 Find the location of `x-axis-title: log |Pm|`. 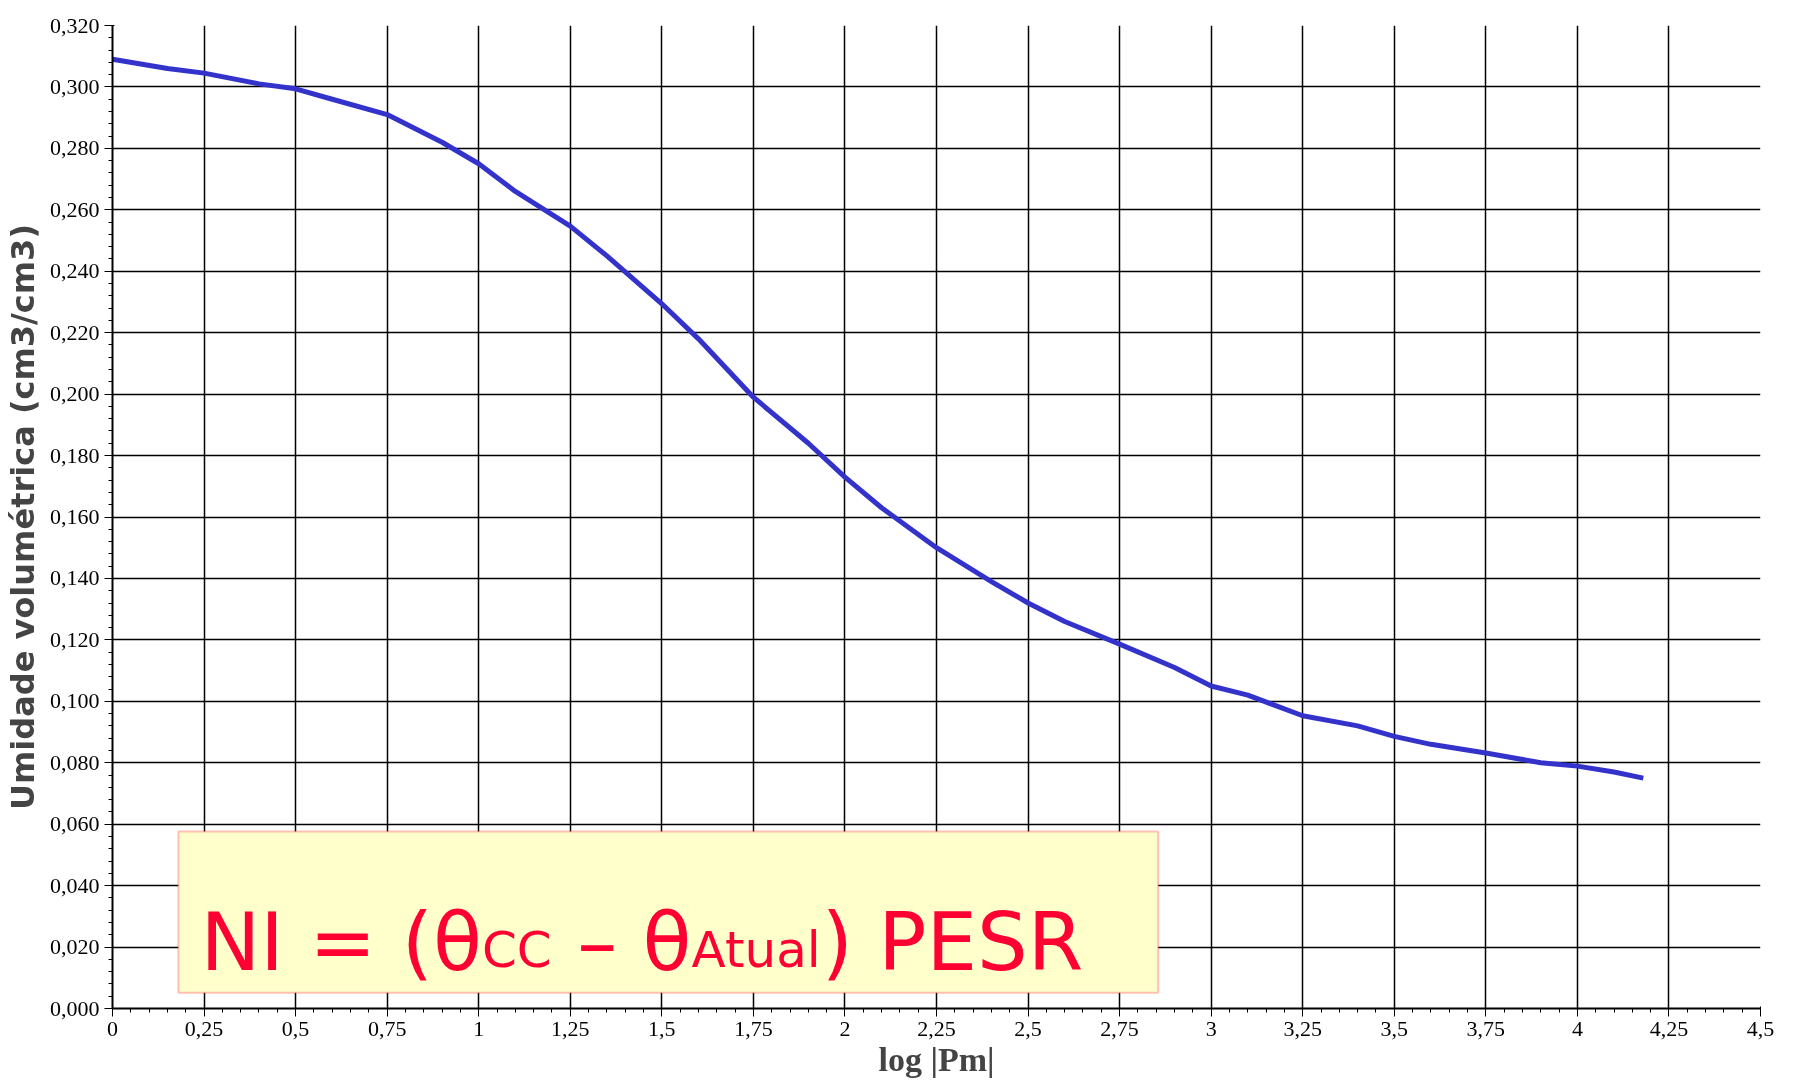

x-axis-title: log |Pm| is located at coordinates (936, 1059).